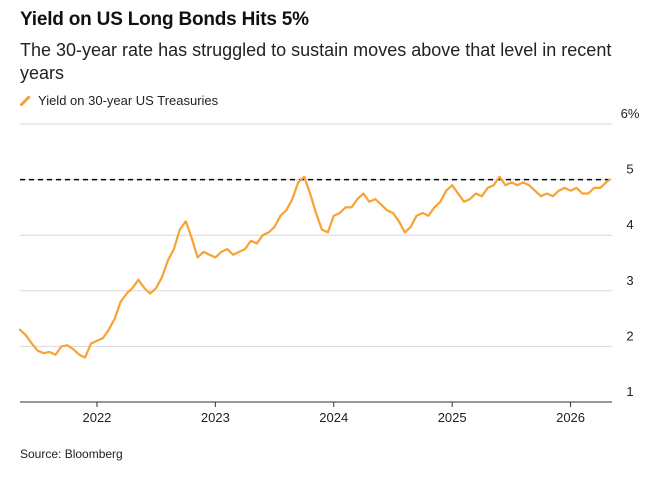 The width and height of the screenshot is (658, 484). What do you see at coordinates (629, 391) in the screenshot?
I see `y-tick-label-1: 1` at bounding box center [629, 391].